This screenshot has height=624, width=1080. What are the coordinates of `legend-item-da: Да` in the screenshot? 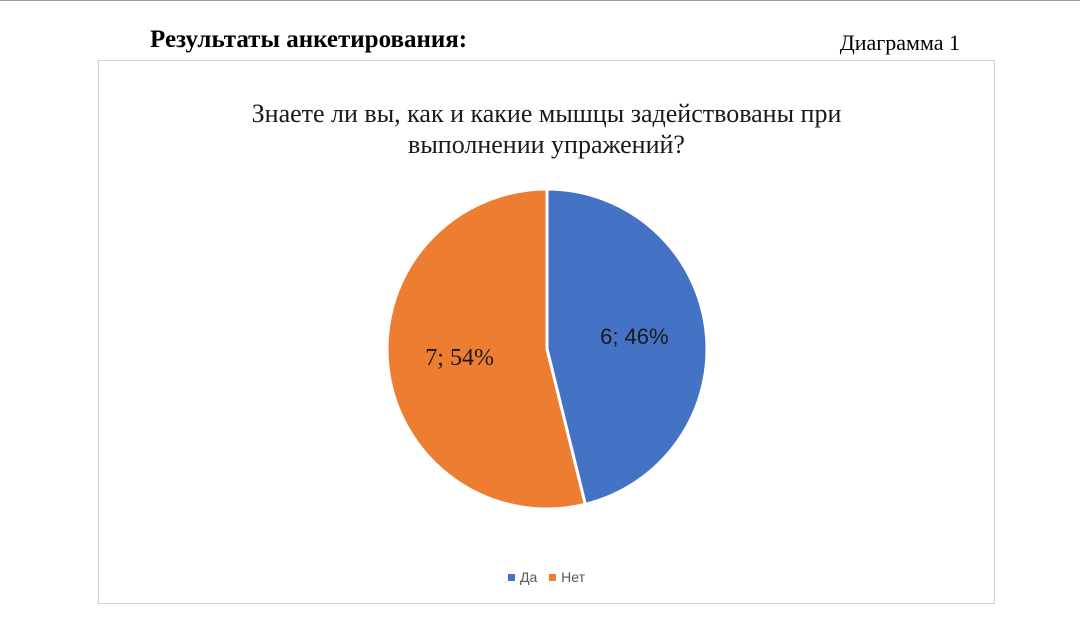 It's located at (522, 577).